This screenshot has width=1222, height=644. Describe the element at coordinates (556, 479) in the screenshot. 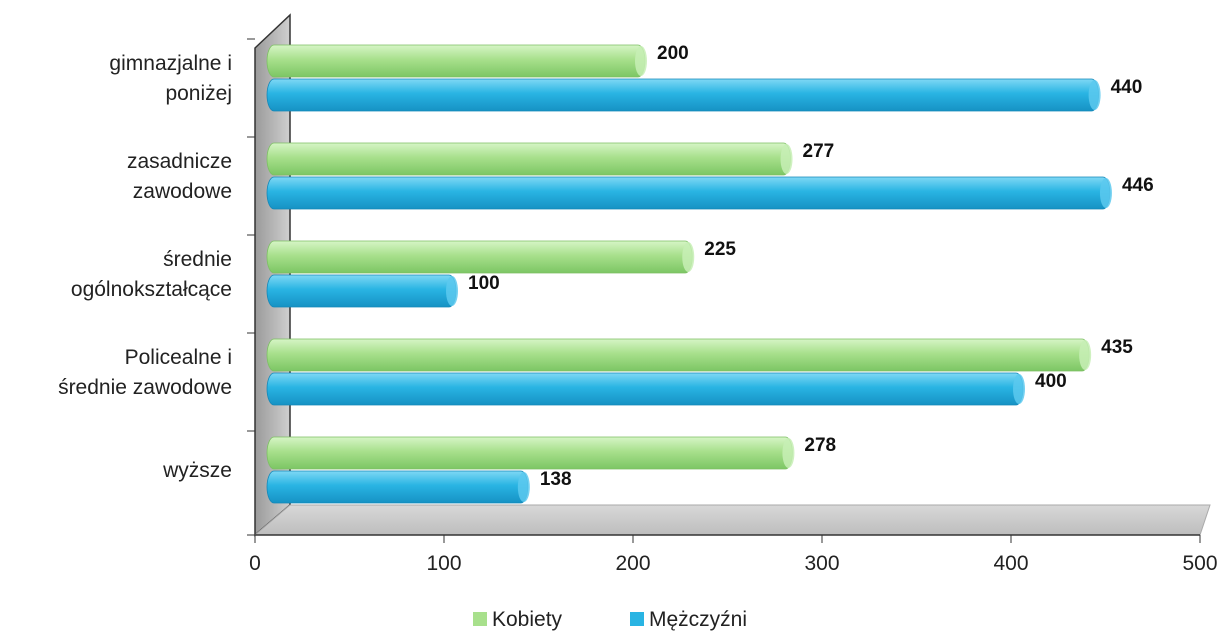

I see `data-label: 138` at that location.